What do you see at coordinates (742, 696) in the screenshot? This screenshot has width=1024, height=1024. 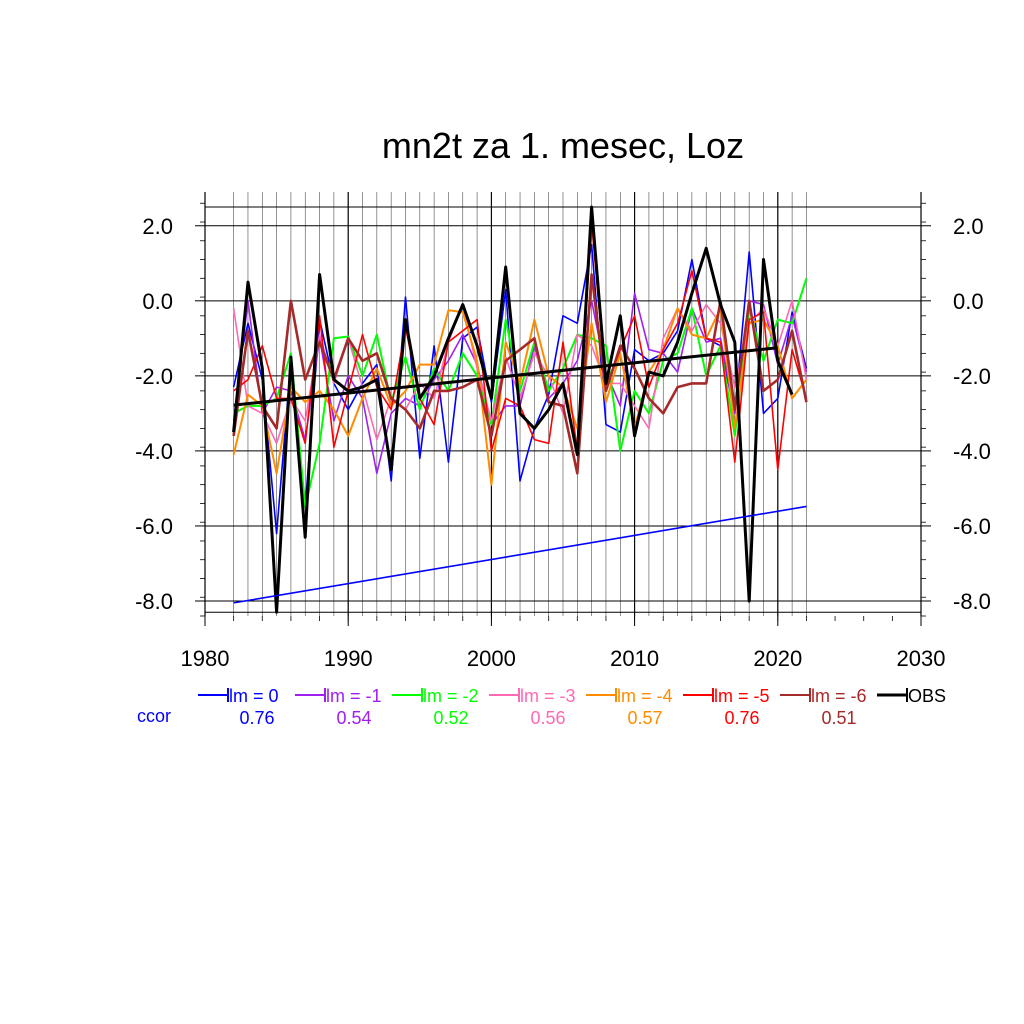 I see `legend-entry-label: lm = -5` at bounding box center [742, 696].